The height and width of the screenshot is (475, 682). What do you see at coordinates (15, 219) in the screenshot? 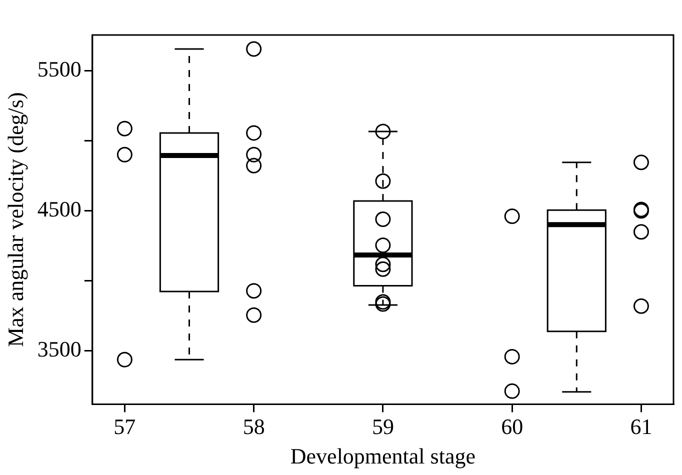
I see `y-axis-title: Max angular velocity (deg/s)` at bounding box center [15, 219].